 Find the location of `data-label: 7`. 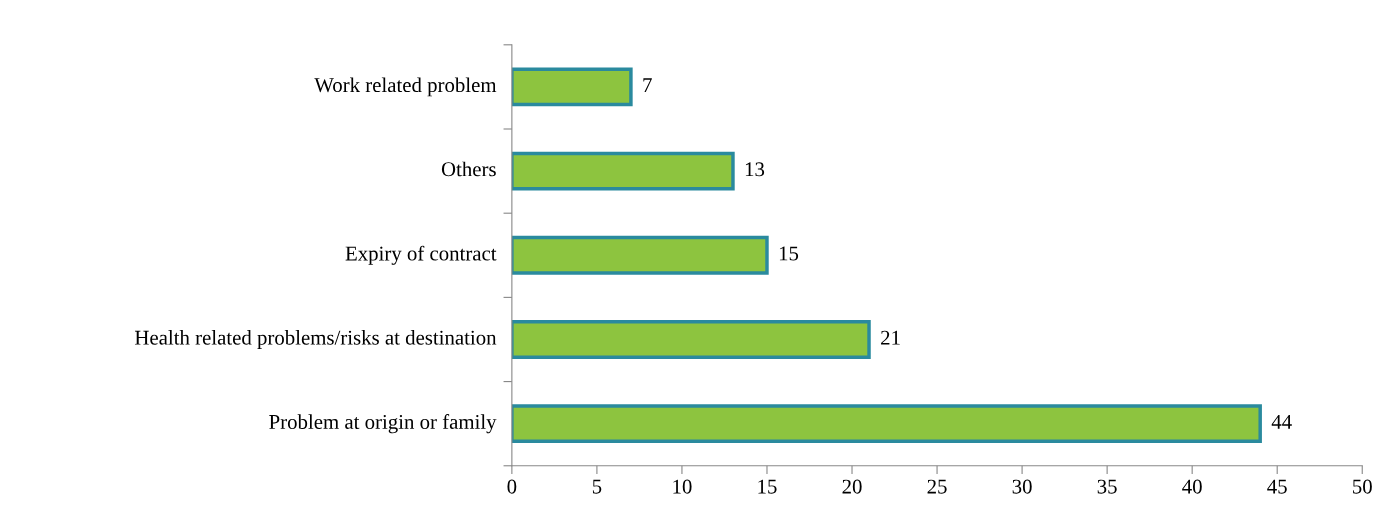

data-label: 7 is located at coordinates (647, 85).